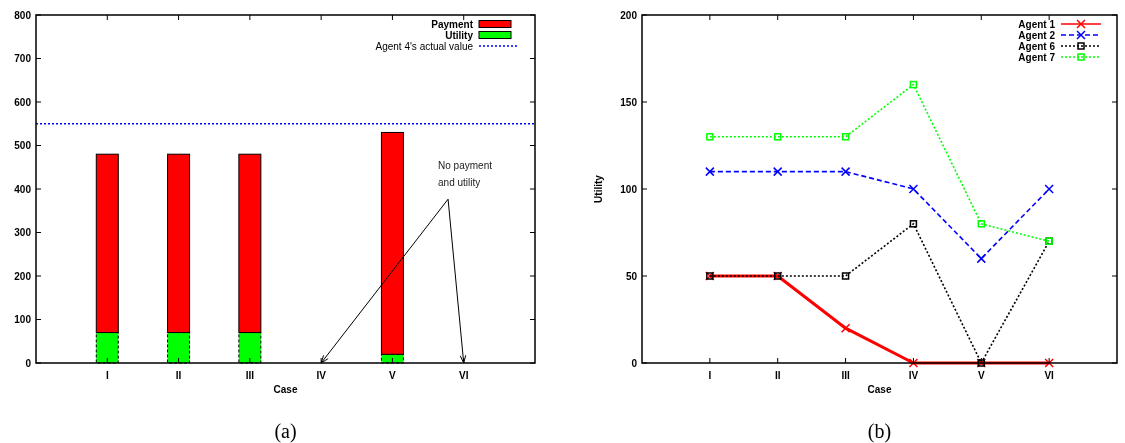  I want to click on legend-label: Agent 6, so click(1037, 46).